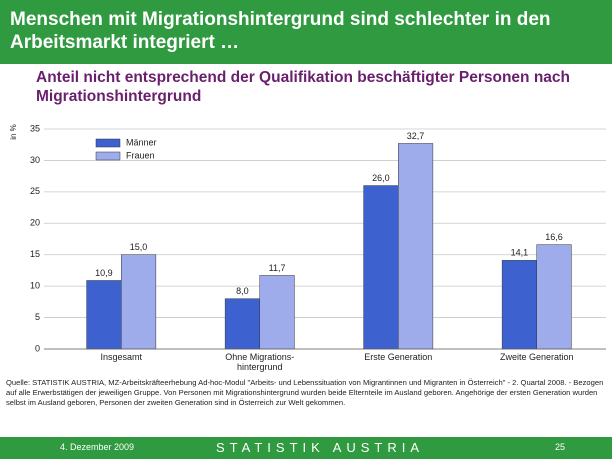  Describe the element at coordinates (35, 223) in the screenshot. I see `y-tick-label: 20` at that location.